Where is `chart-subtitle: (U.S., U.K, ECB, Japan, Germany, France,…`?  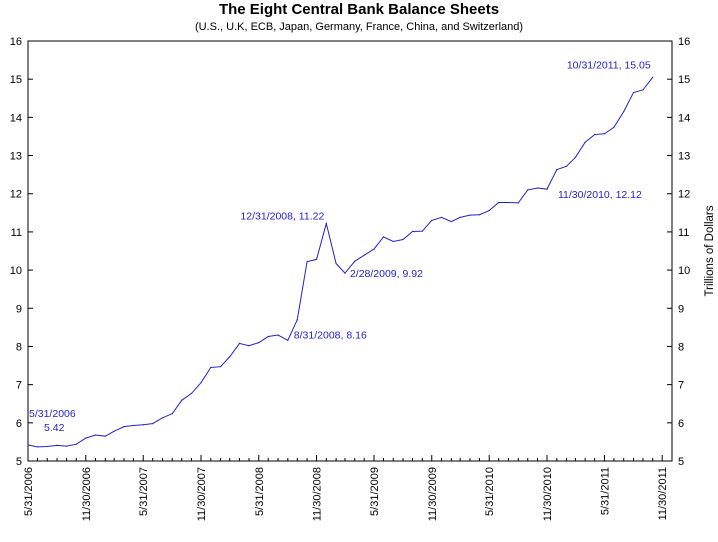 chart-subtitle: (U.S., U.K, ECB, Japan, Germany, France,… is located at coordinates (359, 27).